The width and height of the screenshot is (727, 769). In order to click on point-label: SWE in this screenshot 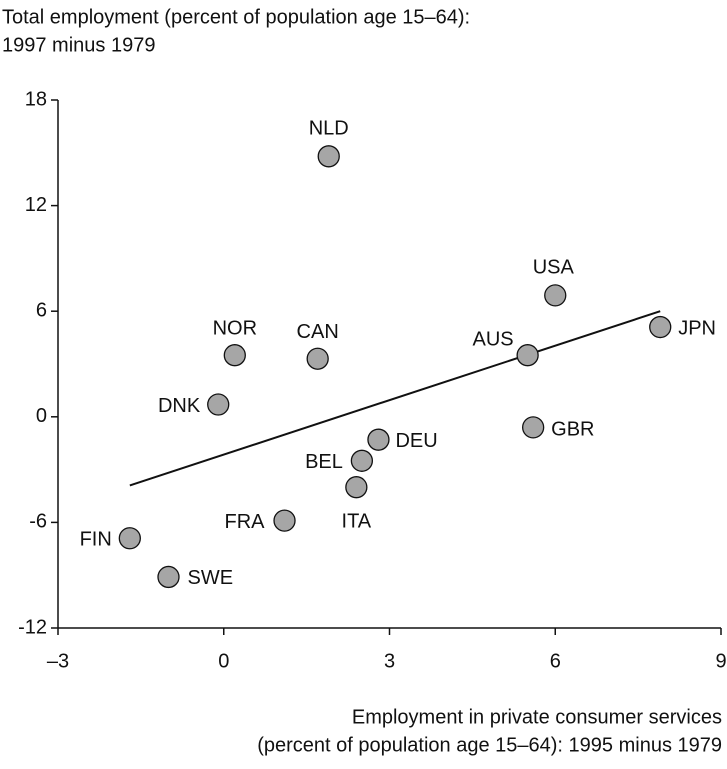, I will do `click(211, 578)`.